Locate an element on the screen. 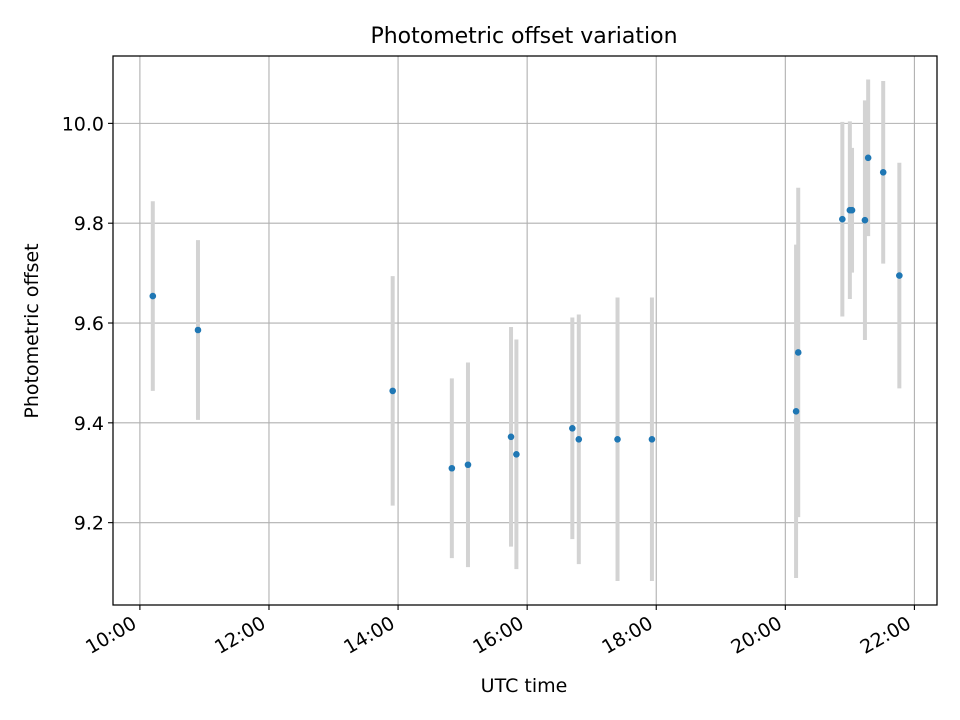  y-tick-label: 9.6 is located at coordinates (89, 324).